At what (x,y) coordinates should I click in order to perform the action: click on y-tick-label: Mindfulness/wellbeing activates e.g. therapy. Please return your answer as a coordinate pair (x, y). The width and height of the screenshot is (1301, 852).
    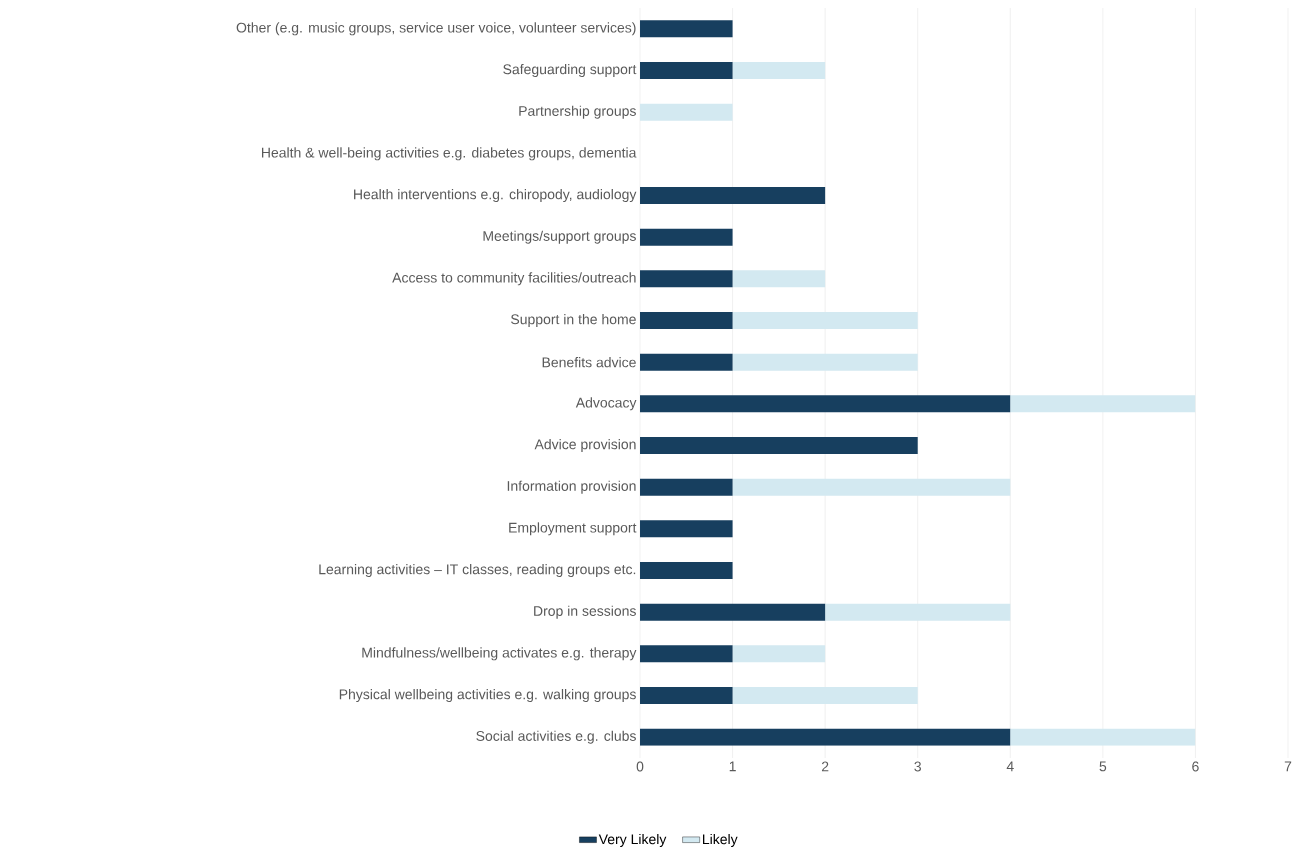
    Looking at the image, I should click on (499, 654).